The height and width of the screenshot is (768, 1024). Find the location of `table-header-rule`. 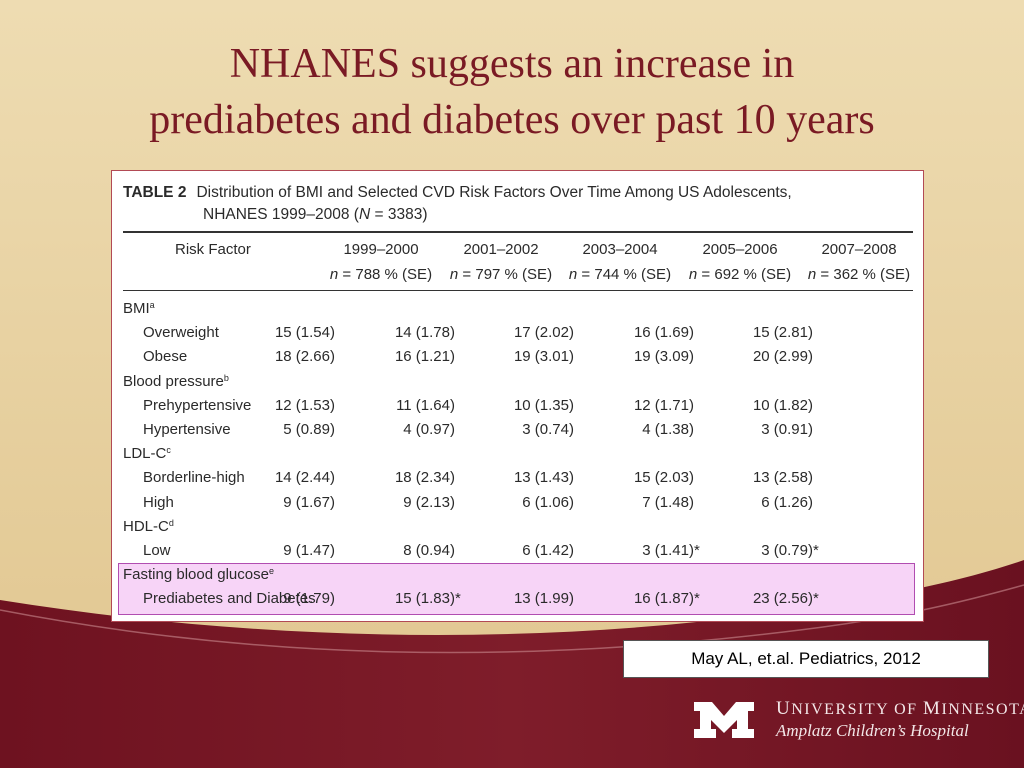

table-header-rule is located at coordinates (518, 290).